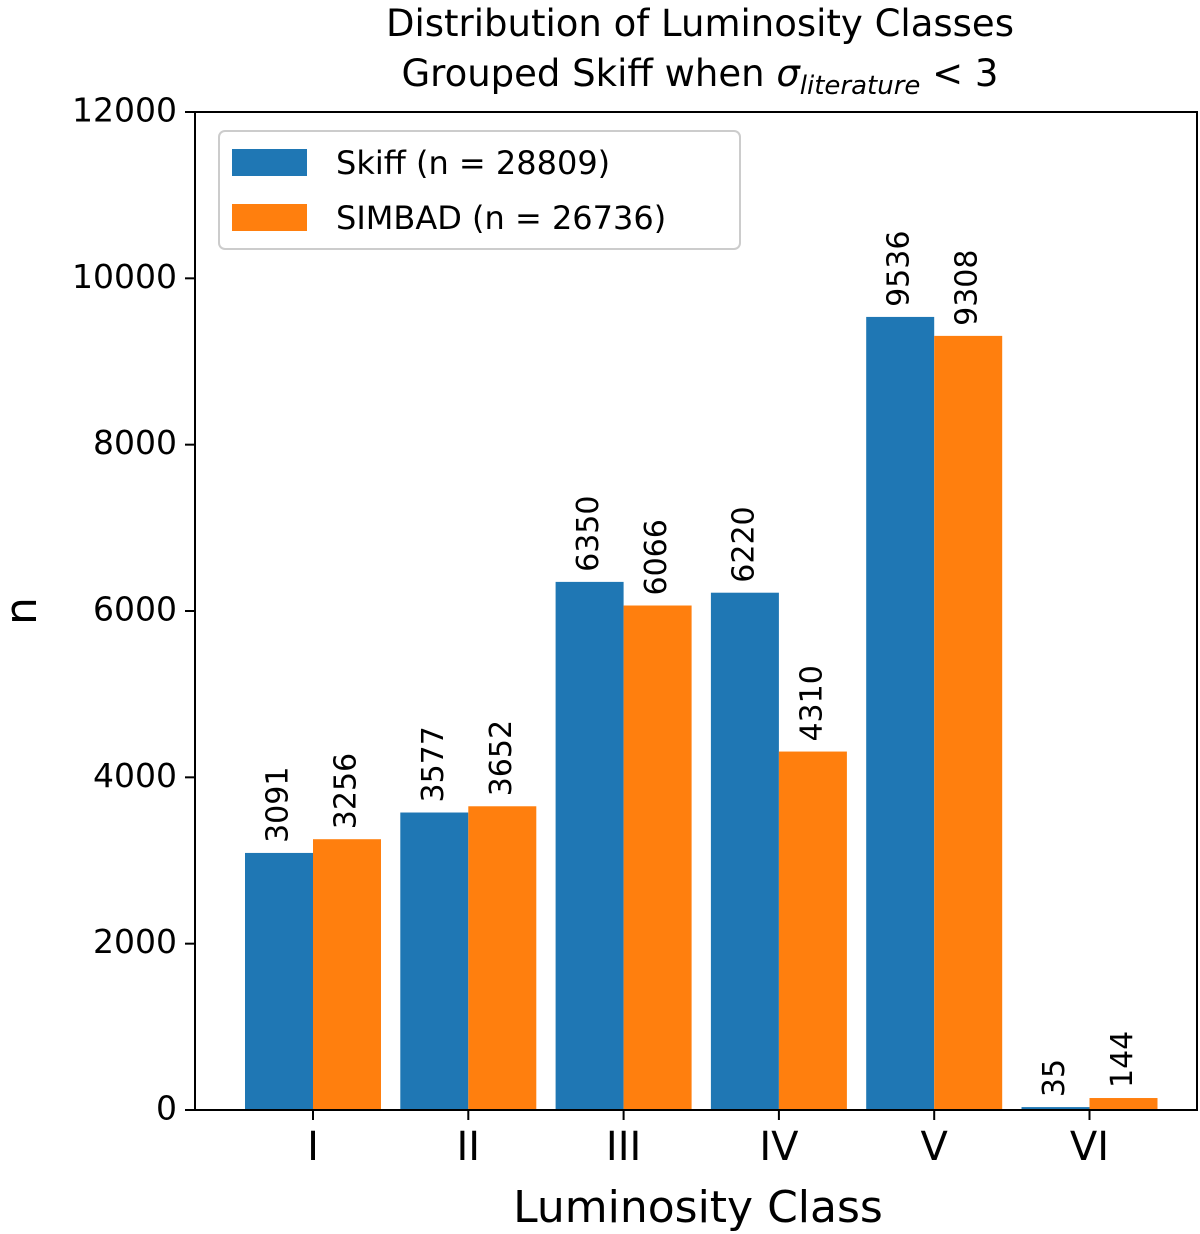 Image resolution: width=1200 pixels, height=1234 pixels. Describe the element at coordinates (967, 288) in the screenshot. I see `bar-value-label: 9308` at that location.